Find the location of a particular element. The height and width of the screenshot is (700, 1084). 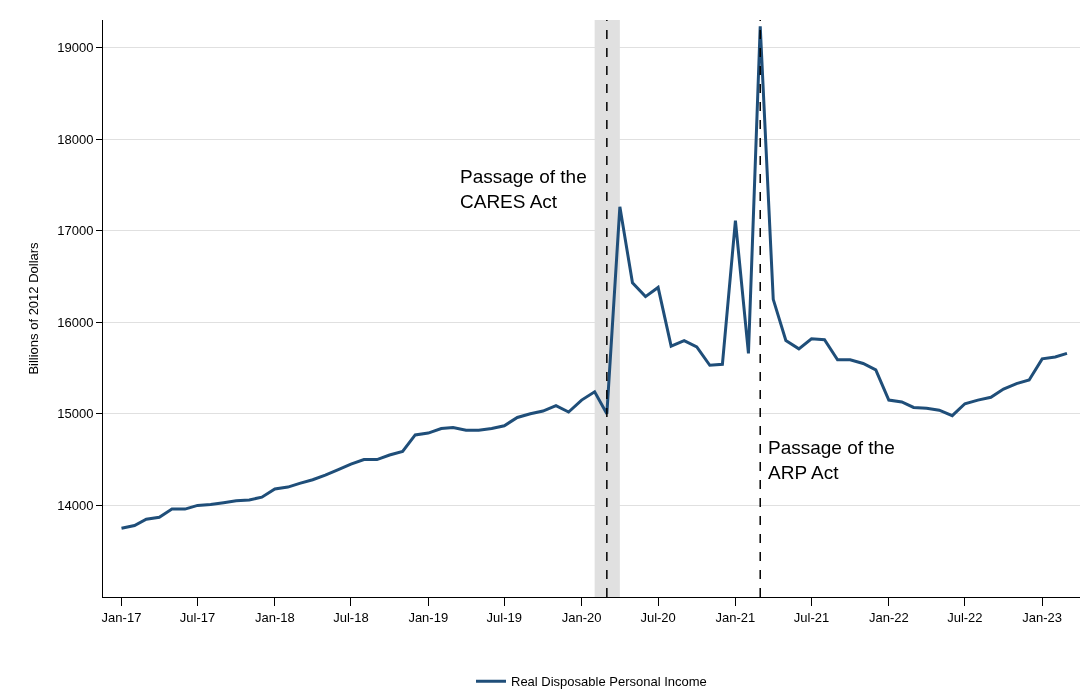

x-tick-label: Jul-19 is located at coordinates (504, 617).